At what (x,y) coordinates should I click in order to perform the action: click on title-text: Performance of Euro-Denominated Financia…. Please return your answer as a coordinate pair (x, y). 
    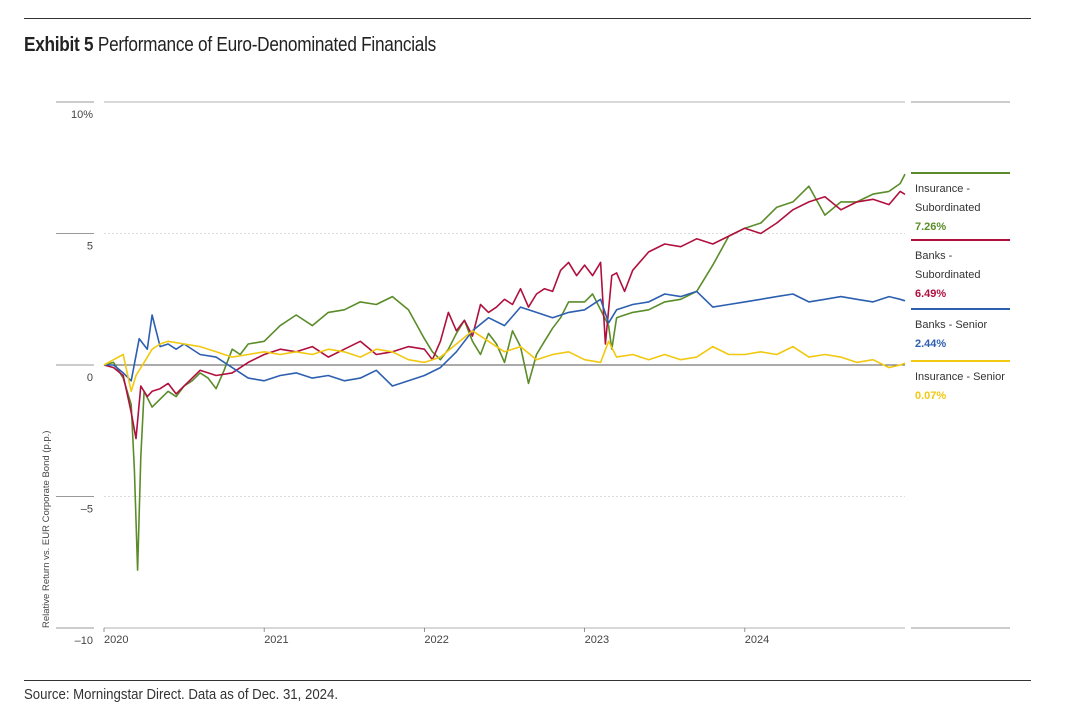
    Looking at the image, I should click on (267, 45).